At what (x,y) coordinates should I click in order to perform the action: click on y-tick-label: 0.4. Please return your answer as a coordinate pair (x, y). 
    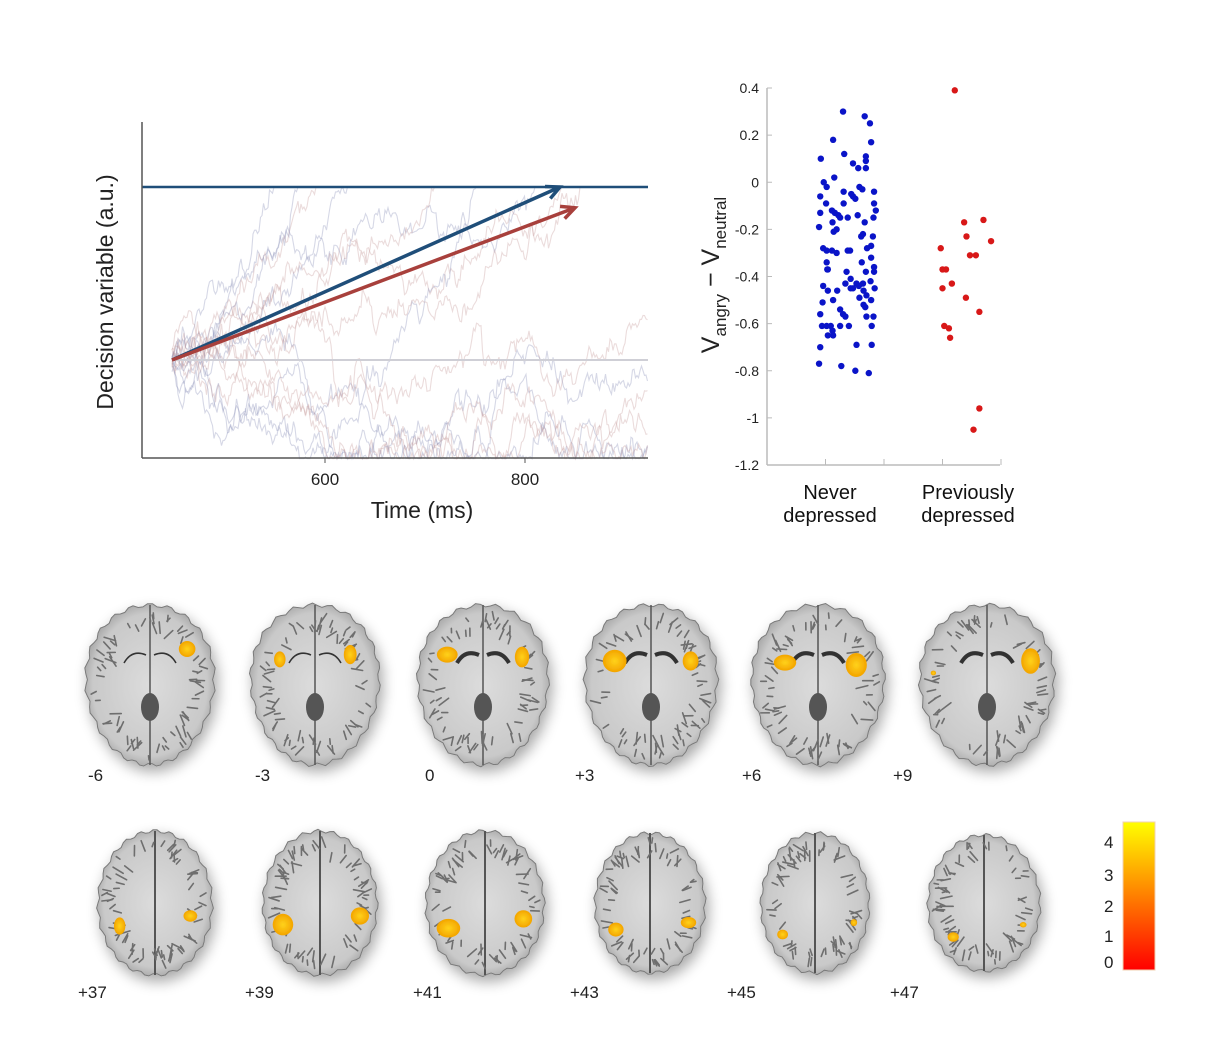
    Looking at the image, I should click on (750, 88).